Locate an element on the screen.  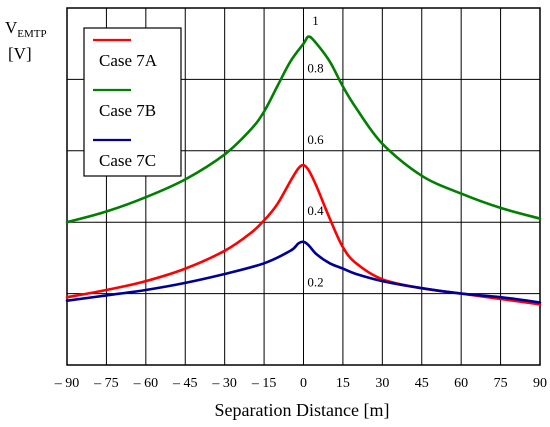
svg-text: VEMTP is located at coordinates (26, 29).